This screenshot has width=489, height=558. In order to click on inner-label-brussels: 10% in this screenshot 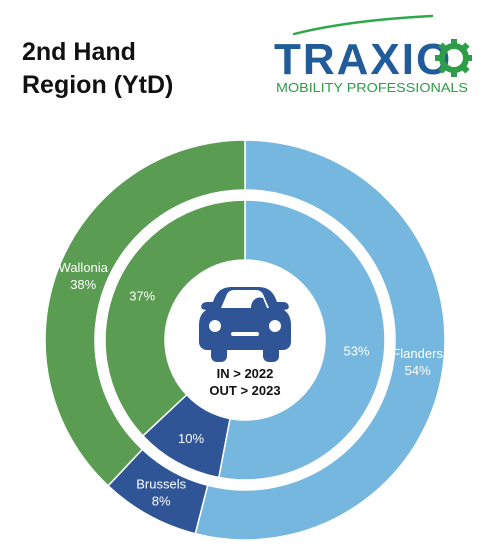, I will do `click(191, 438)`.